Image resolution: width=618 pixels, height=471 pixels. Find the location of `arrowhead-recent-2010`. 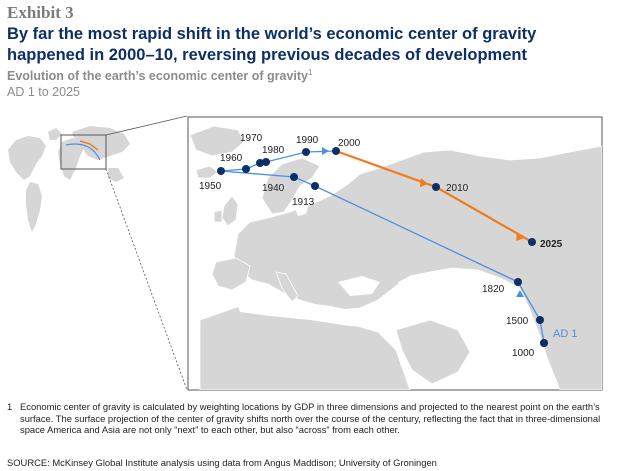

arrowhead-recent-2010 is located at coordinates (424, 182).